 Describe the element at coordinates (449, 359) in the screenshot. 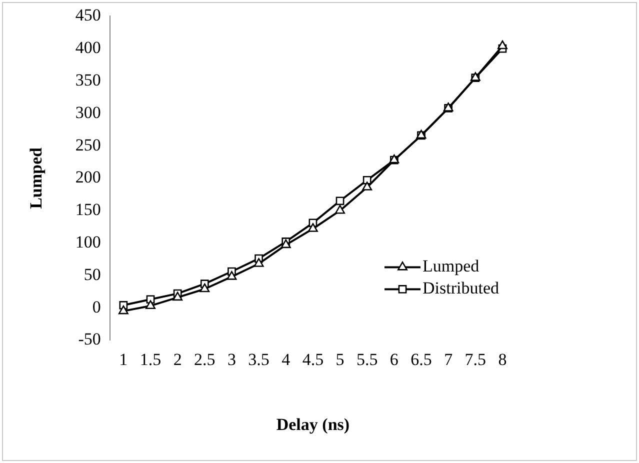

I see `x-tick-label: 7` at that location.